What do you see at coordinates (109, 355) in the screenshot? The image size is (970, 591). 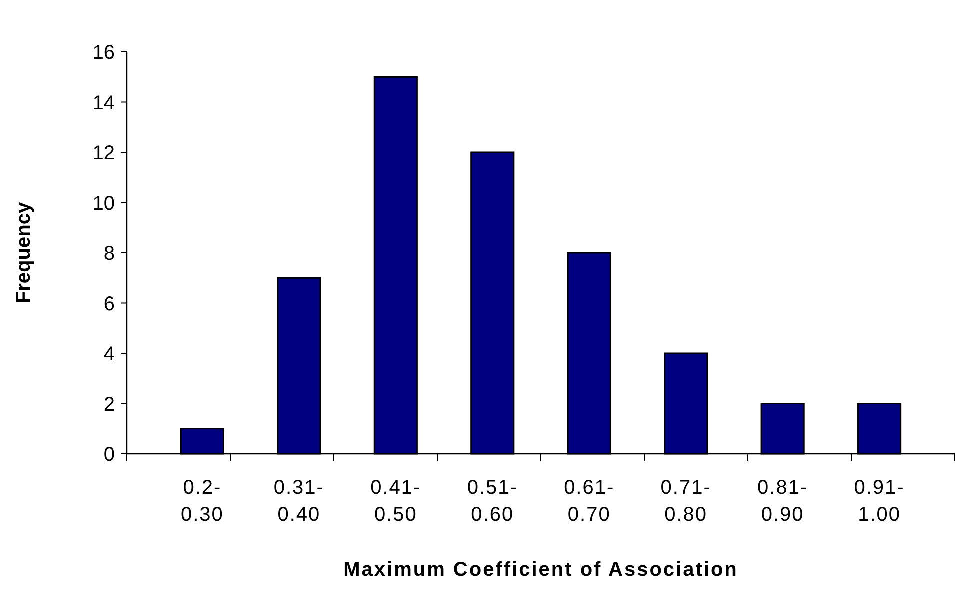 I see `y-tick-label: 4` at bounding box center [109, 355].